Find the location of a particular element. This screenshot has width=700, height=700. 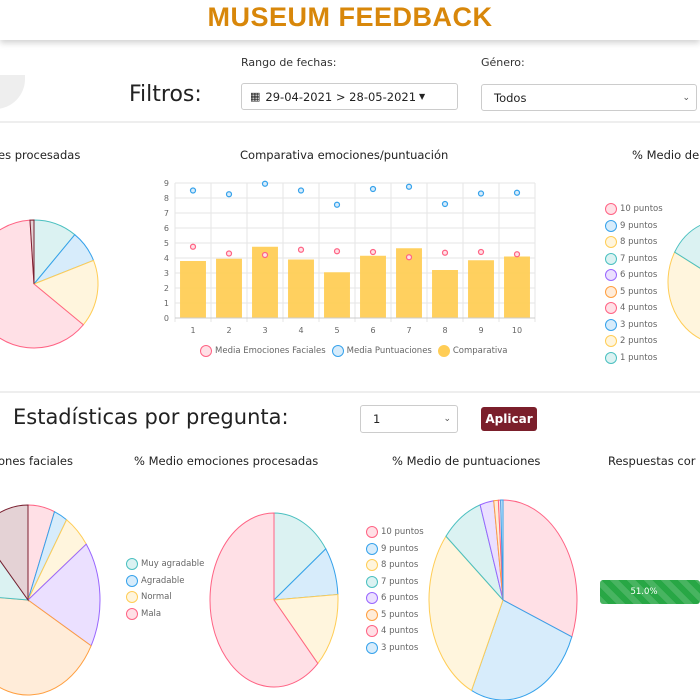

legend-item: Muy agradable is located at coordinates (165, 564).